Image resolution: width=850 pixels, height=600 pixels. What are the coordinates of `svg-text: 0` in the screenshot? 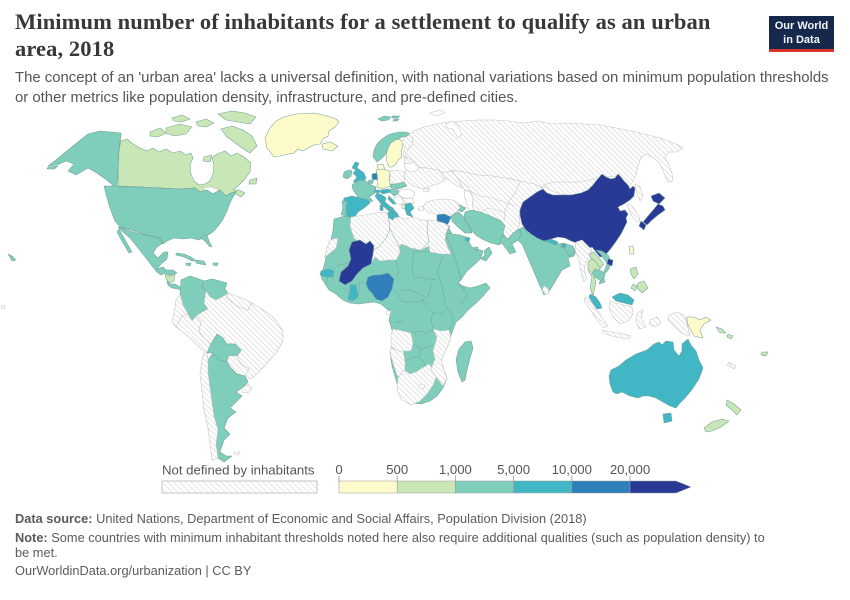 It's located at (338, 469).